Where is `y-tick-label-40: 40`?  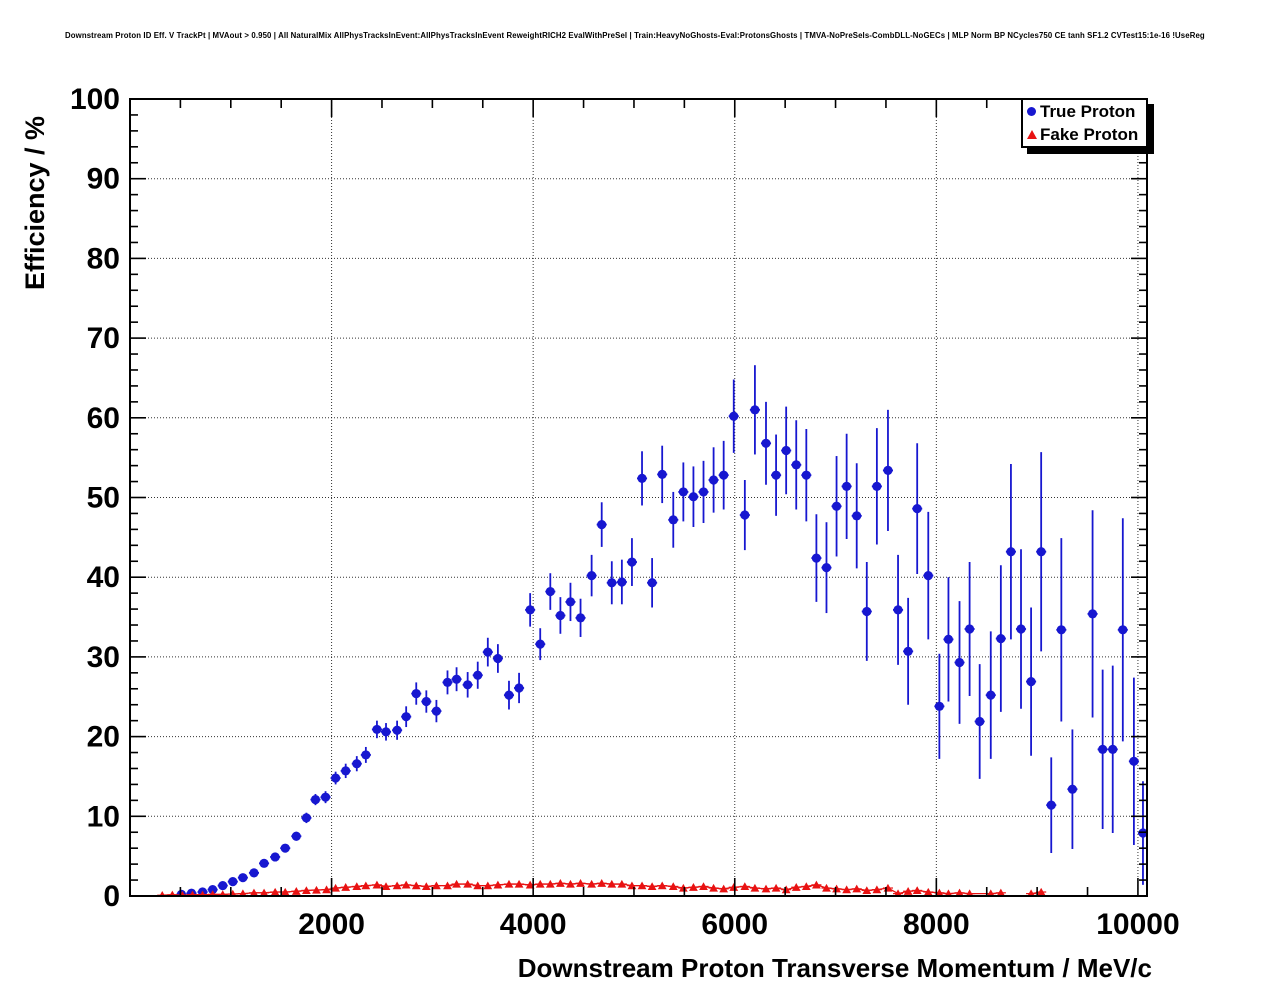
y-tick-label-40: 40 is located at coordinates (103, 577).